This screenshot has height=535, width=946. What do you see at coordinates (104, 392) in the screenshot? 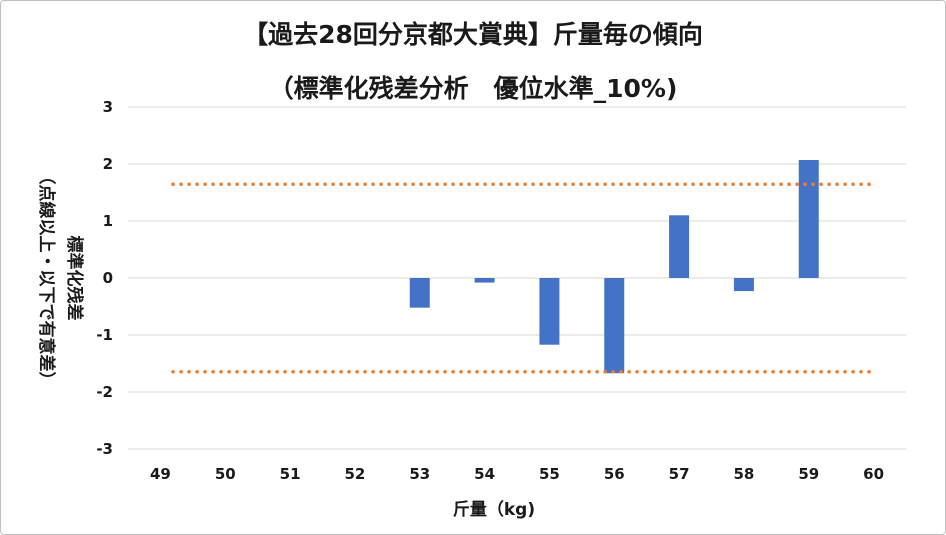
I see `y-tick-label: -2` at bounding box center [104, 392].